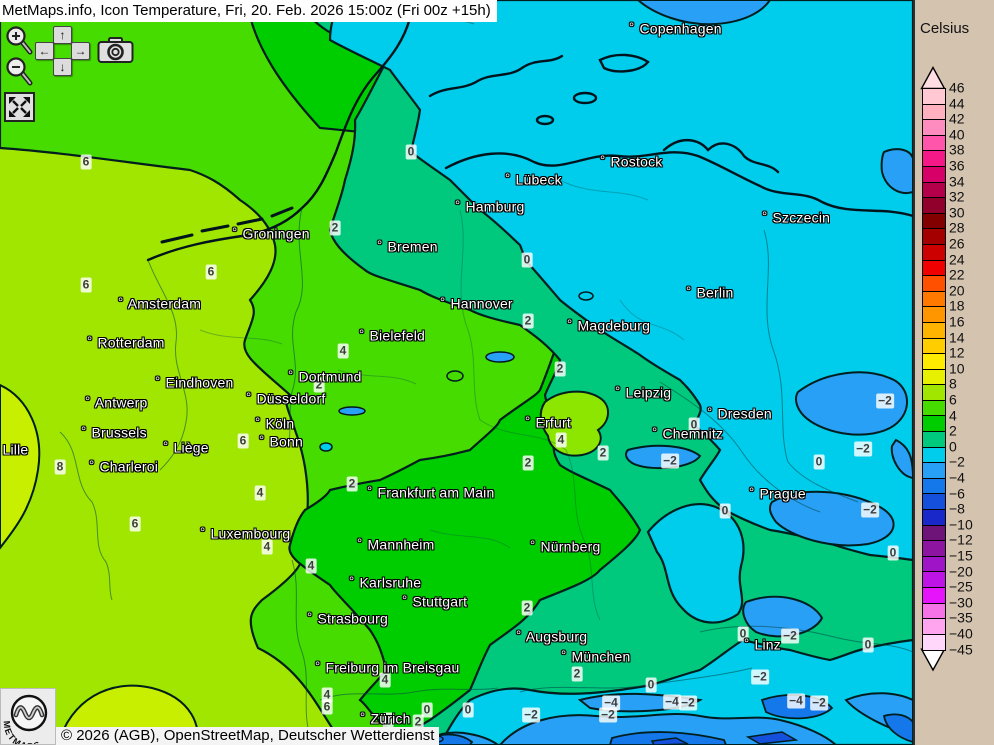 This screenshot has height=745, width=994. I want to click on colorbar-tick-label: 24, so click(957, 259).